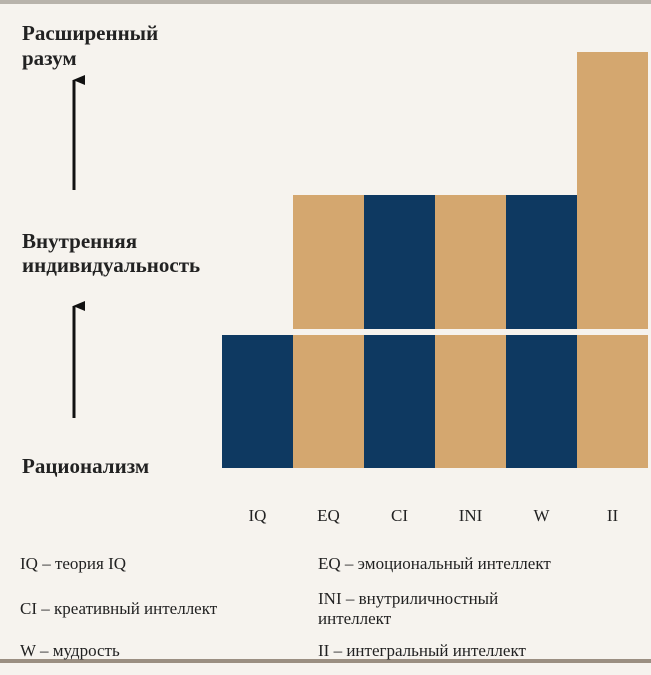 The image size is (651, 675). Describe the element at coordinates (408, 598) in the screenshot. I see `legend-item: INI – внутриличностный` at that location.